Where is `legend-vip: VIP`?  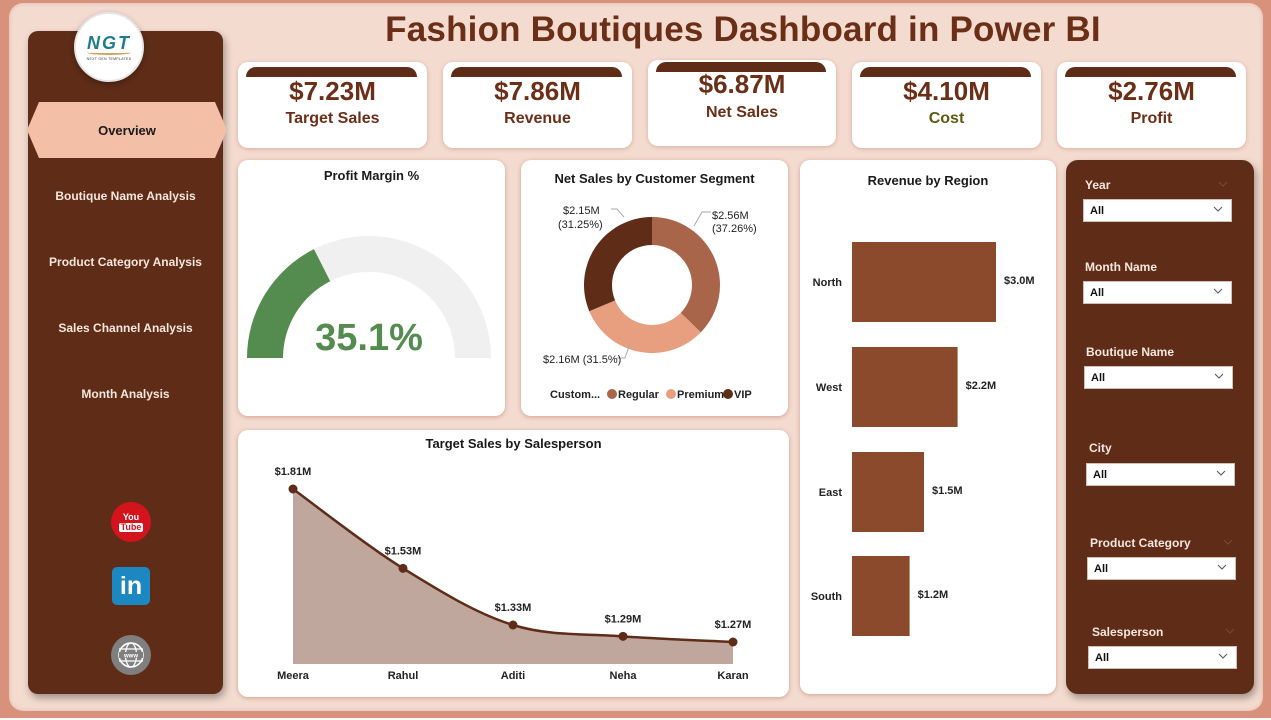
legend-vip: VIP is located at coordinates (743, 395).